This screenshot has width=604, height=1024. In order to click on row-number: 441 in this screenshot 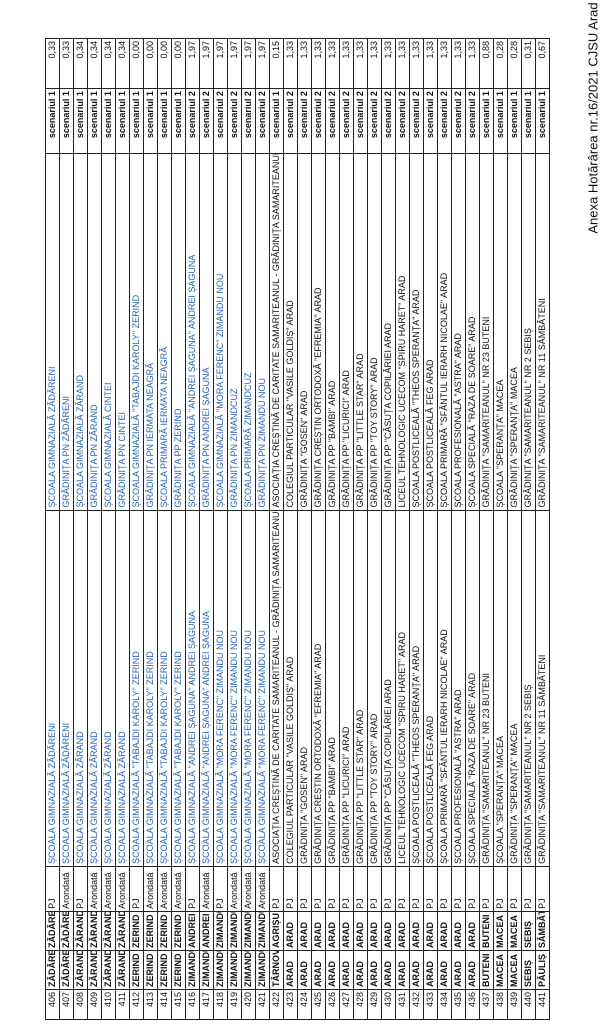, I will do `click(542, 1004)`.